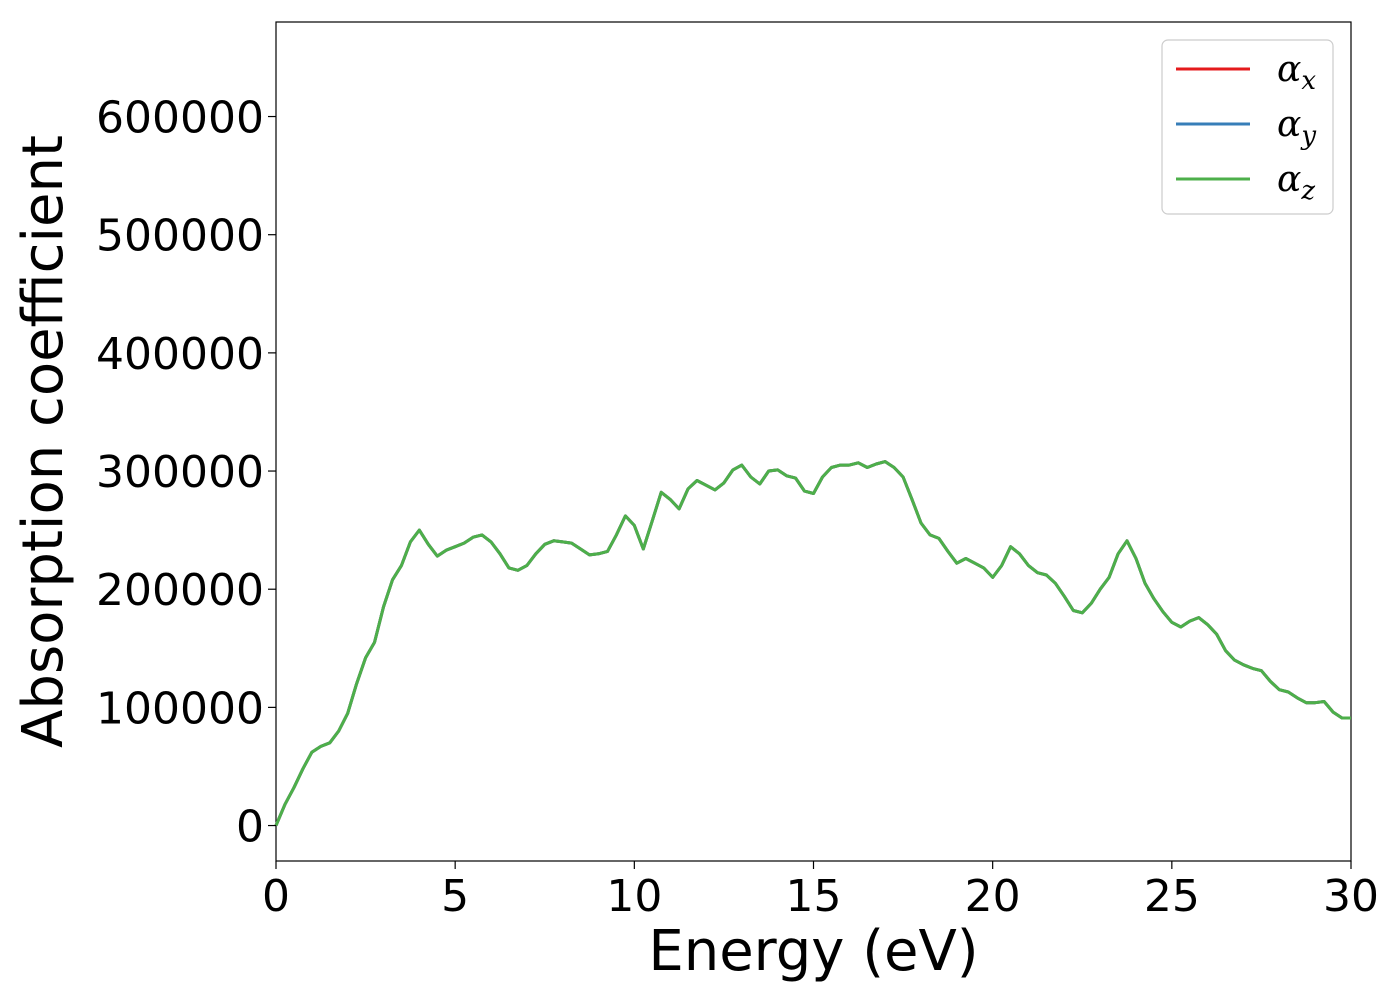 This screenshot has width=1400, height=1000. Describe the element at coordinates (1247, 127) in the screenshot. I see `legend-box` at that location.